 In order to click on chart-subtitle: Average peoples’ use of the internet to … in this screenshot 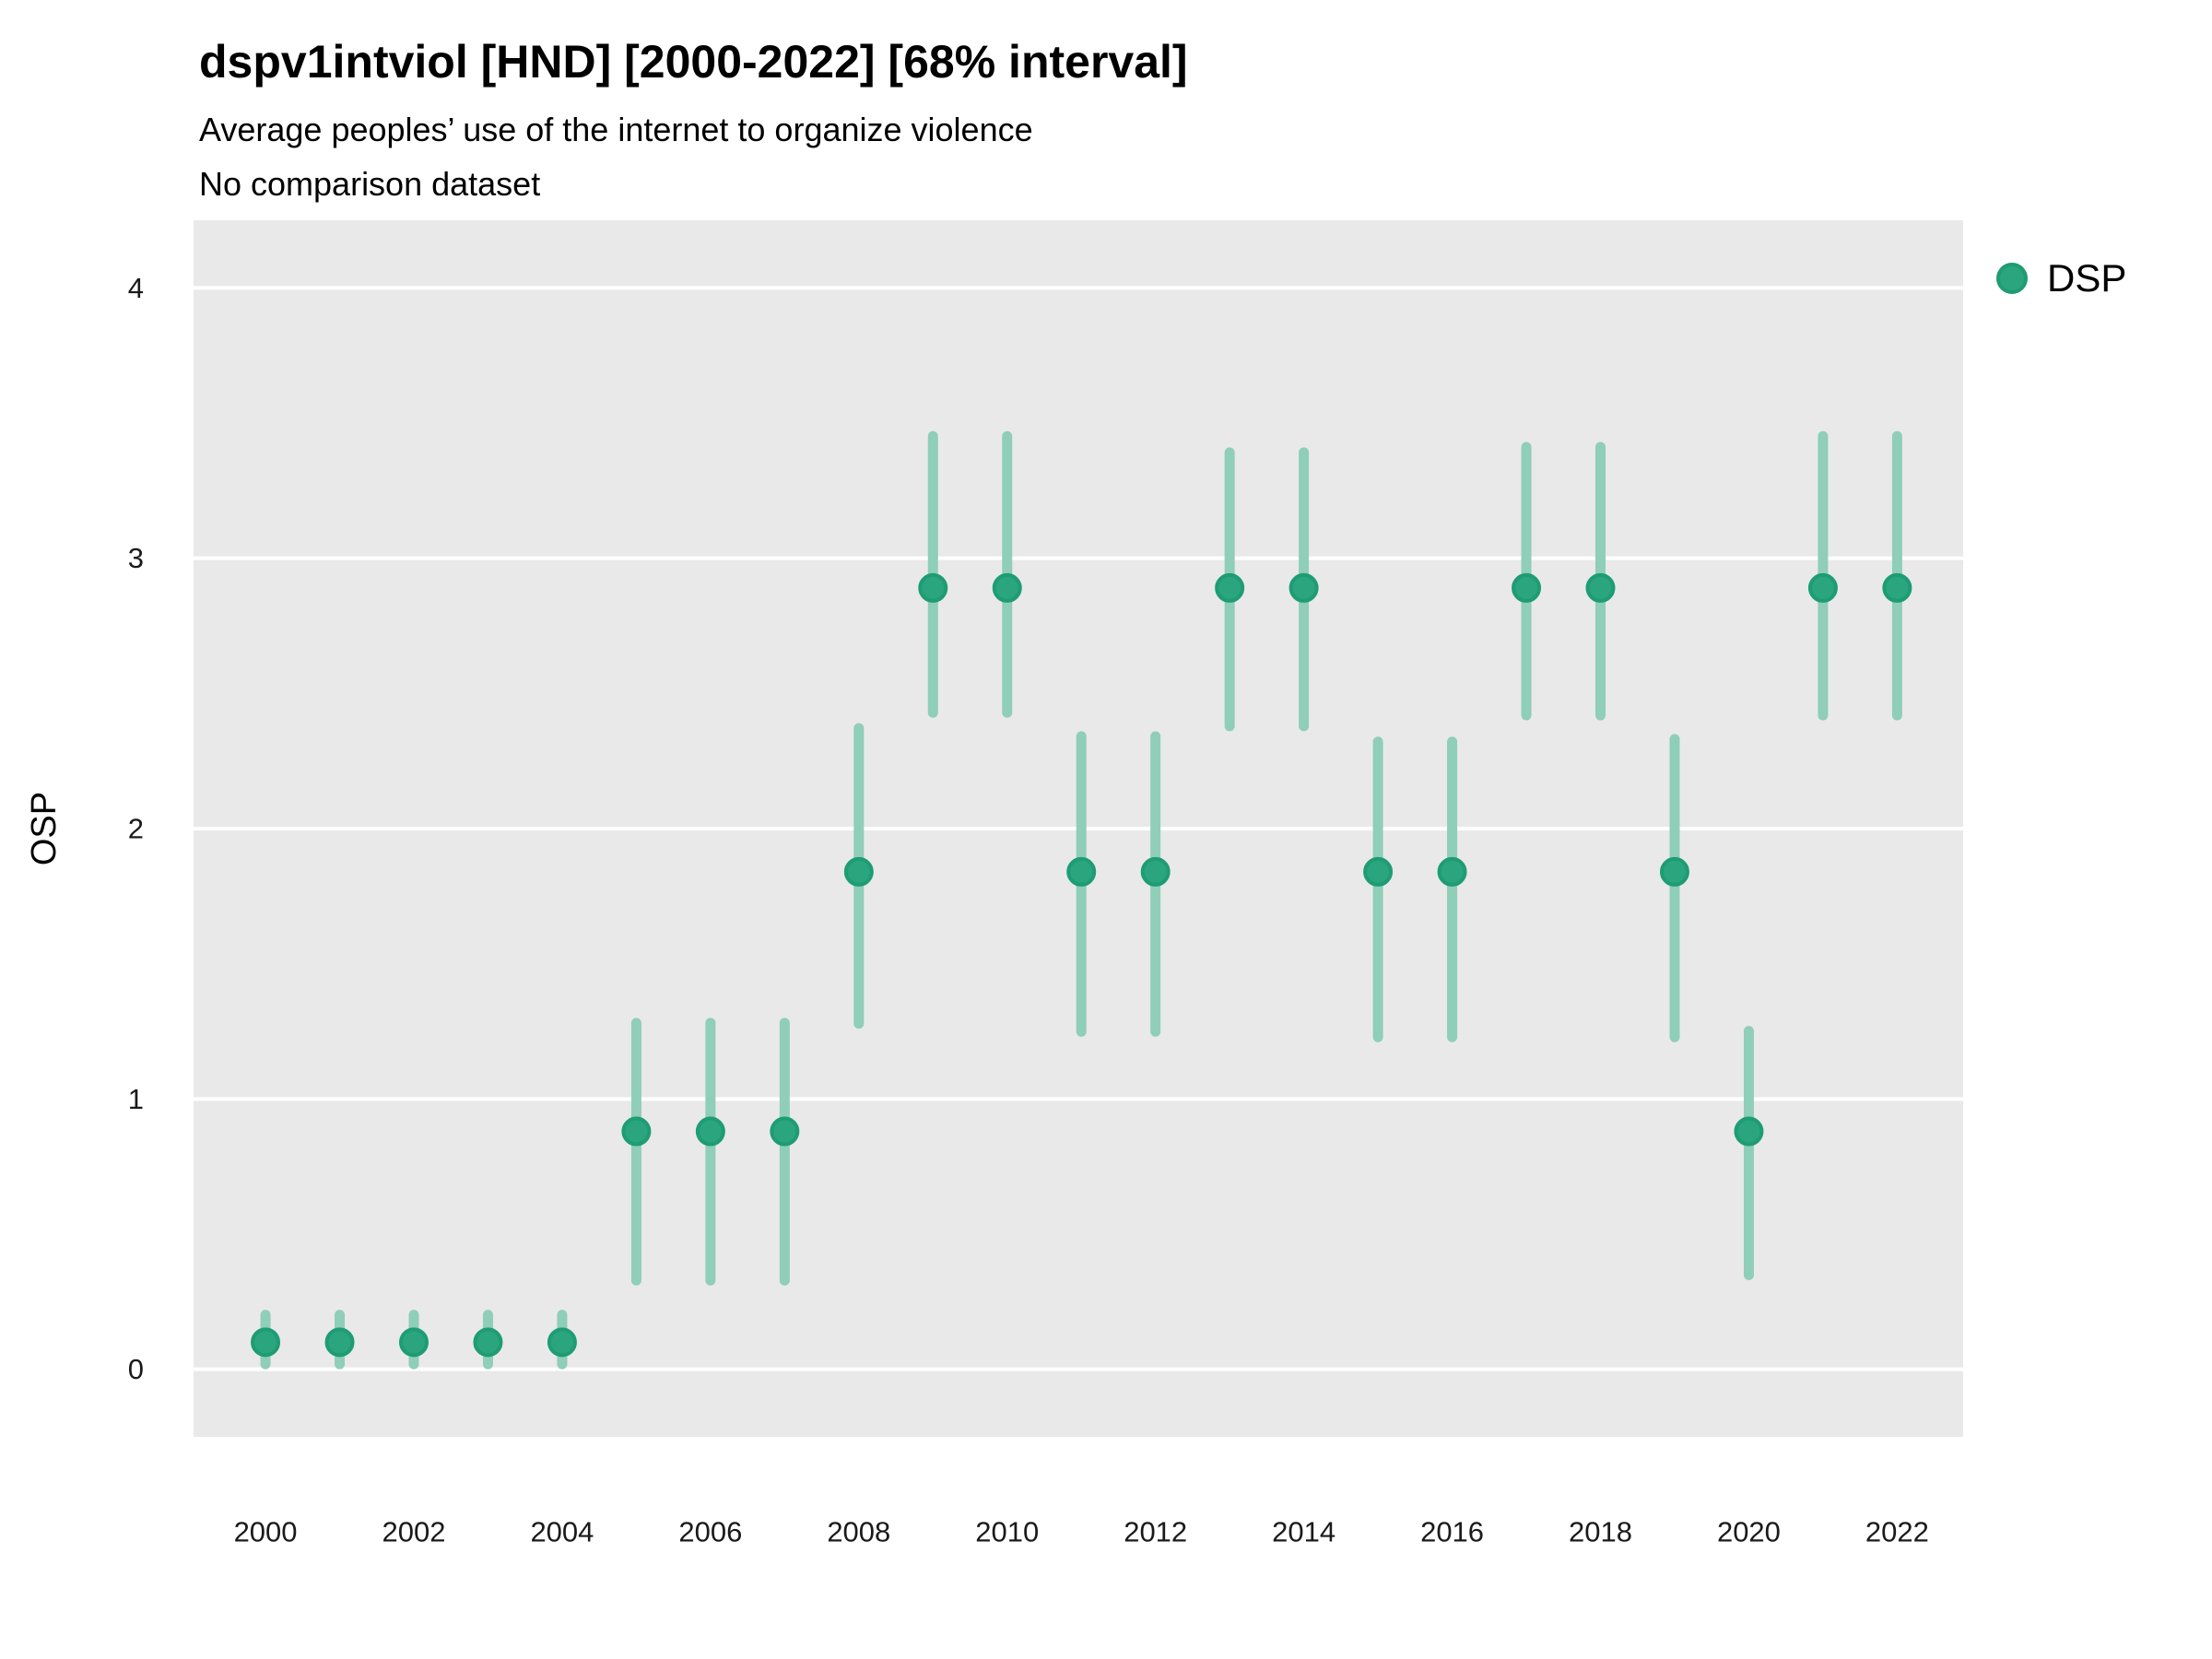, I will do `click(616, 129)`.